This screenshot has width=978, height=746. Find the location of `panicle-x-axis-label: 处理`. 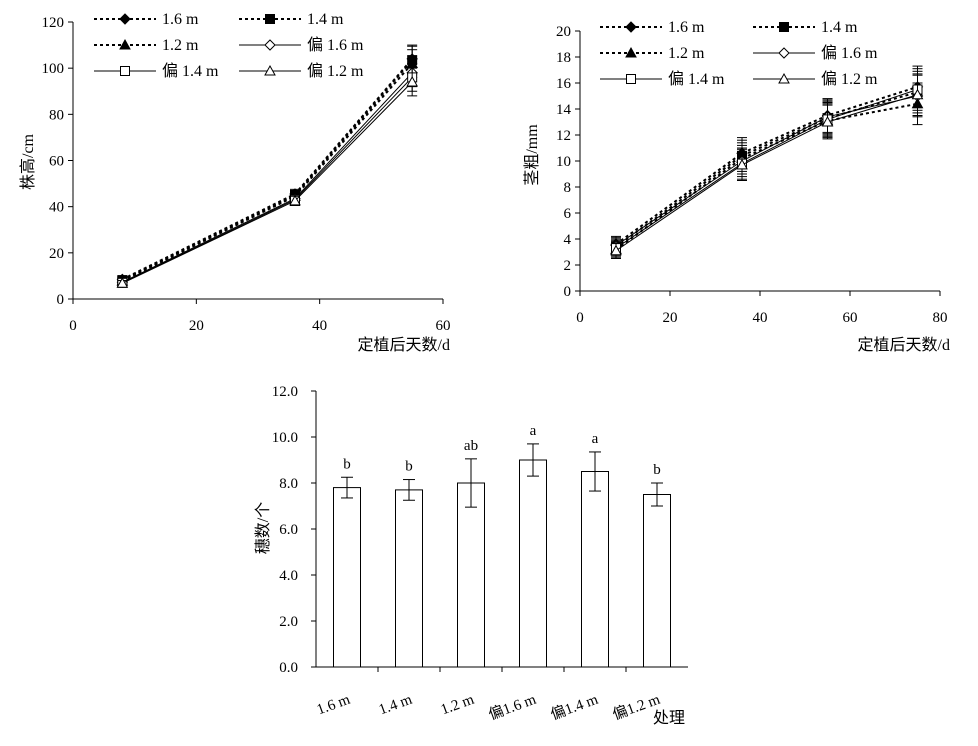

panicle-x-axis-label: 处理 is located at coordinates (669, 718).